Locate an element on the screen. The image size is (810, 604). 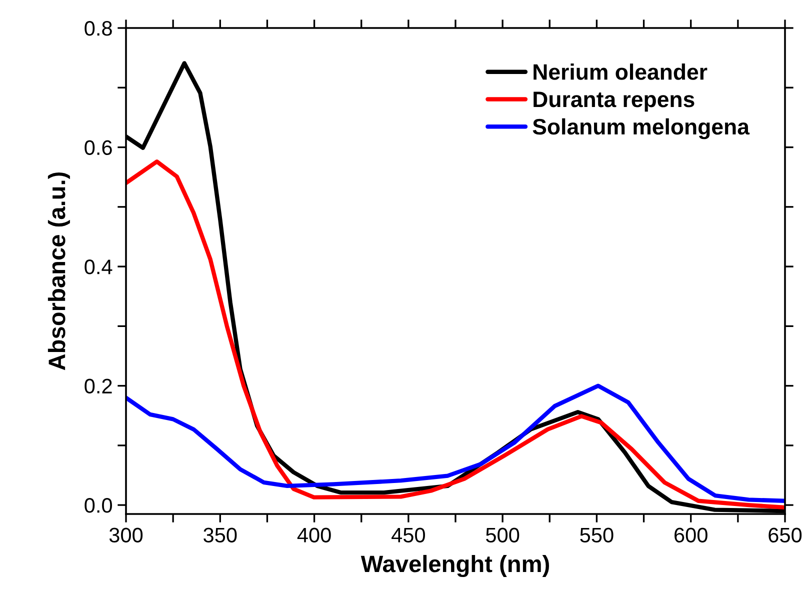
x-tick-label: 600 is located at coordinates (691, 535).